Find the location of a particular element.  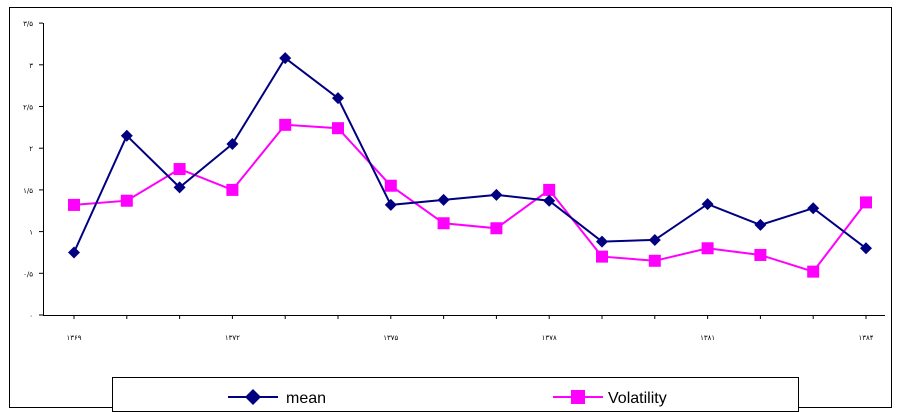

legend-volatility-marker is located at coordinates (578, 397).